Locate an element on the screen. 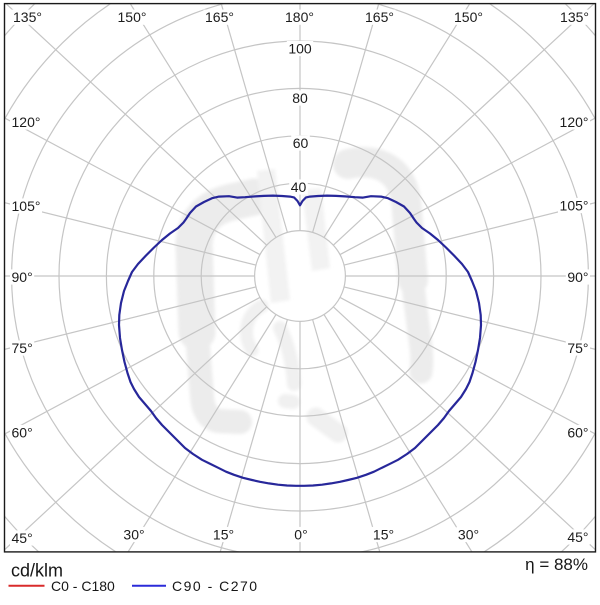  svg-text: 60 is located at coordinates (301, 143).